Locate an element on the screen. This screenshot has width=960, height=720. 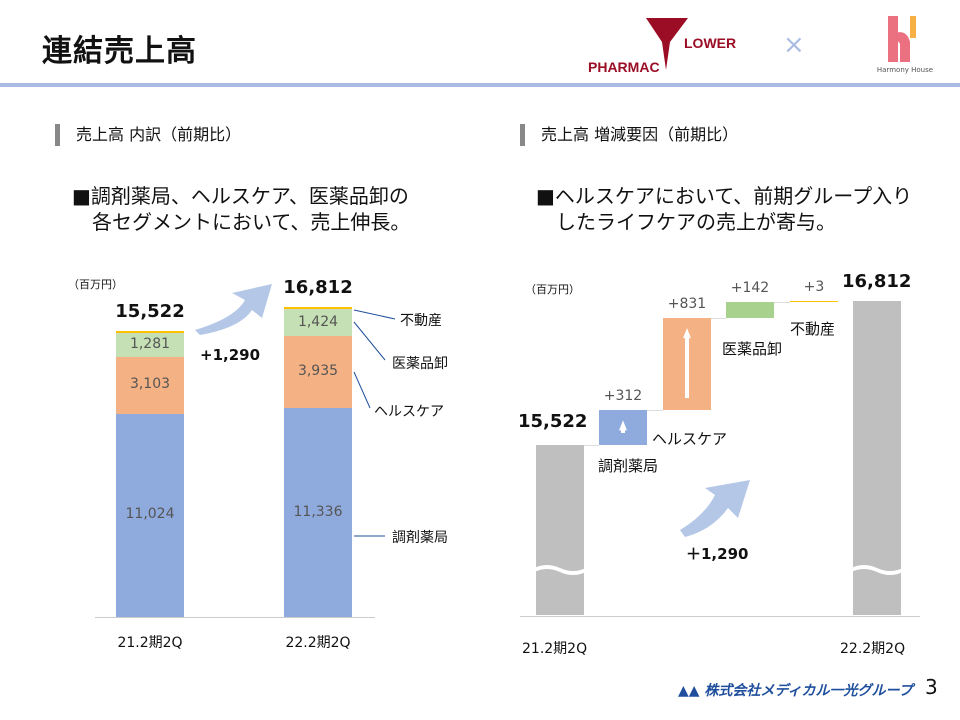
start-label: 15,522 is located at coordinates (553, 421).